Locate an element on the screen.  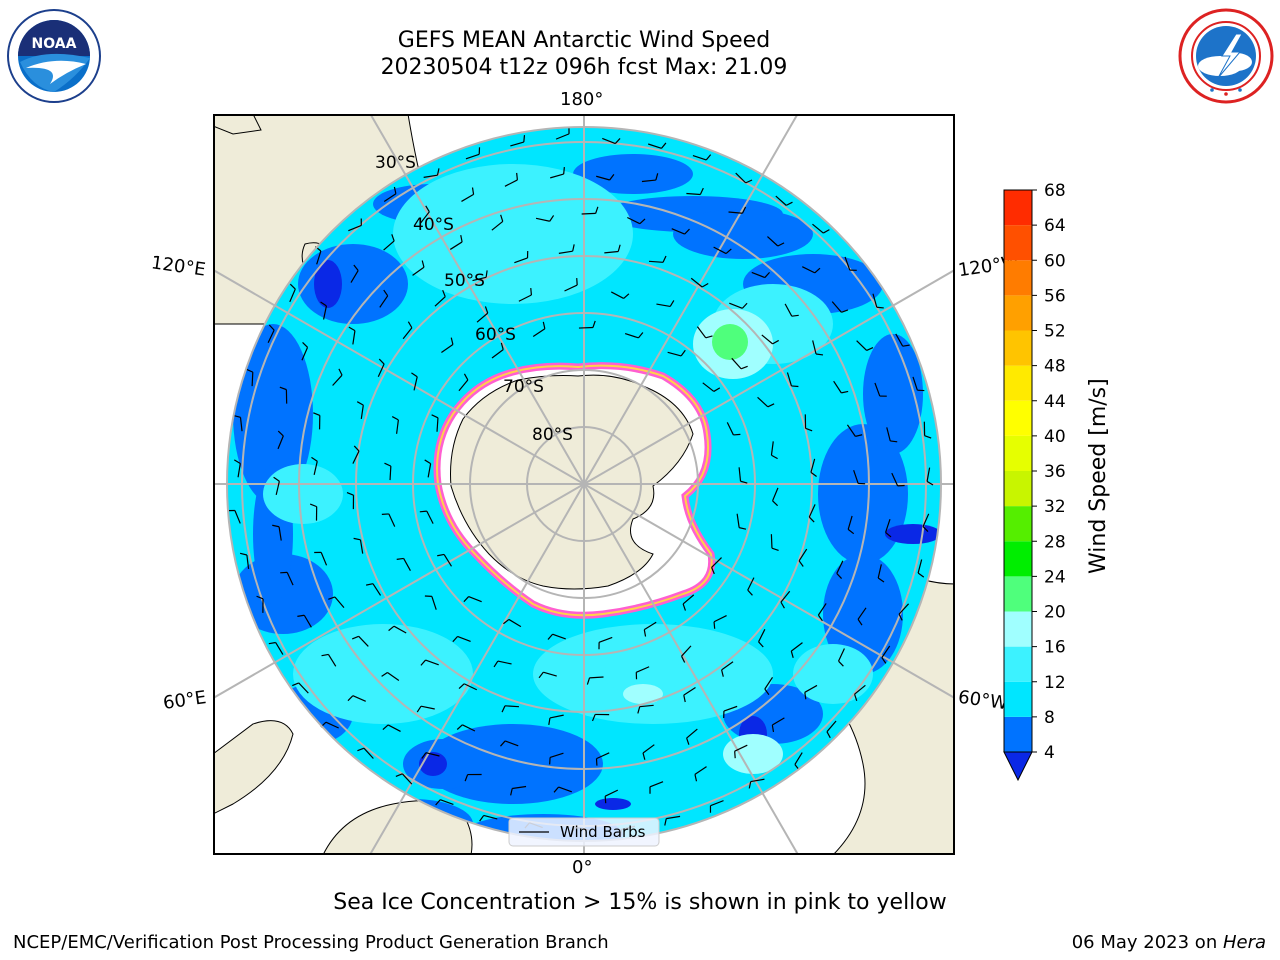
colorbar-tick-label: 52 is located at coordinates (1055, 332).